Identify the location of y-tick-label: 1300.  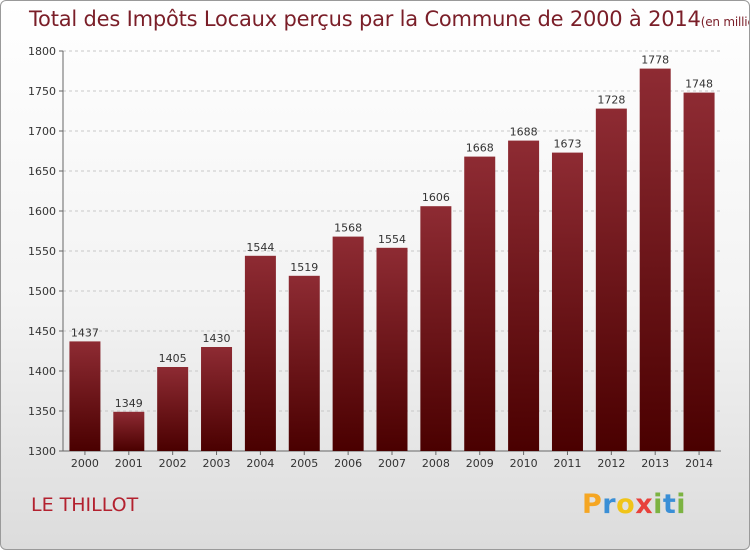
(42, 451).